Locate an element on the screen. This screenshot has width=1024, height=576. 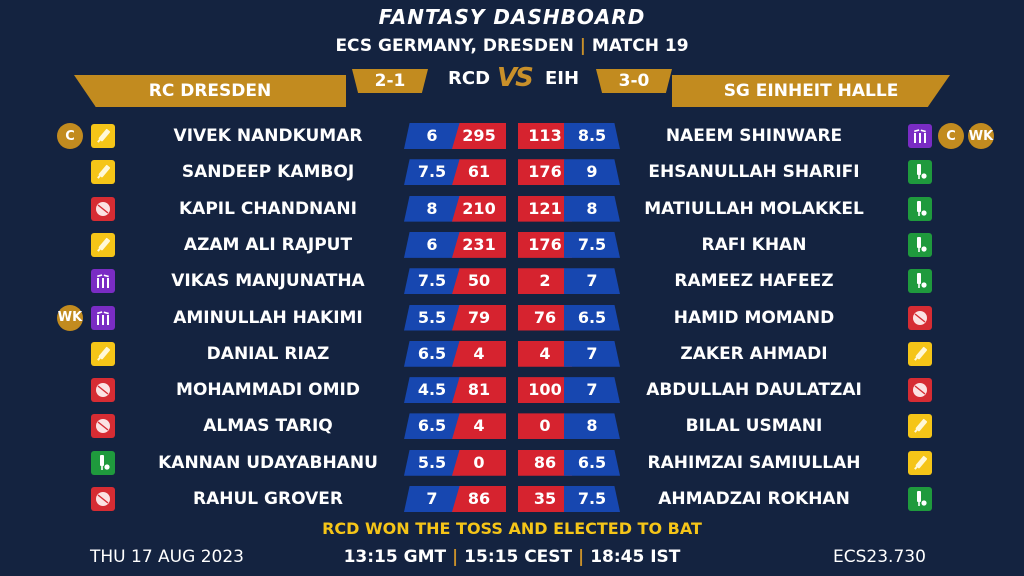
right-player-name: RAHIMZAI SAMIULLAH is located at coordinates (754, 462).